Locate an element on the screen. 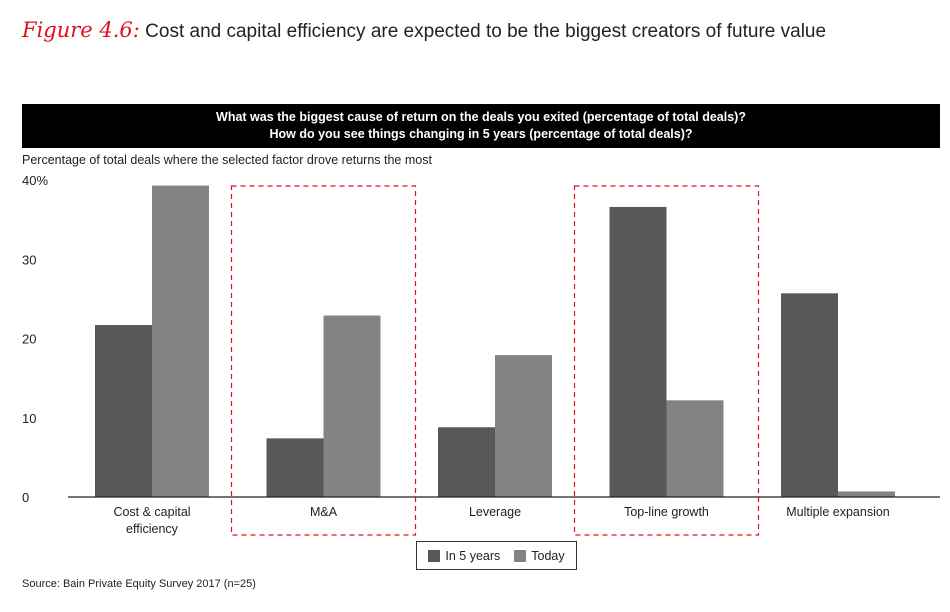 This screenshot has height=612, width=950. y-tick-label: 0 is located at coordinates (25, 497).